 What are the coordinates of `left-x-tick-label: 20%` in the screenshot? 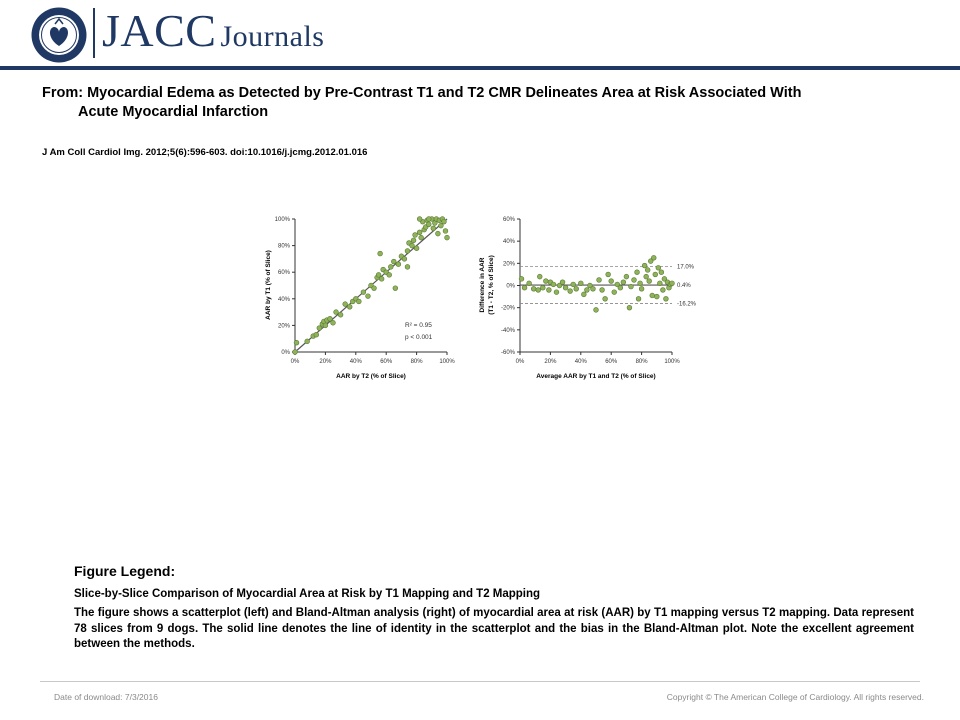 It's located at (325, 362).